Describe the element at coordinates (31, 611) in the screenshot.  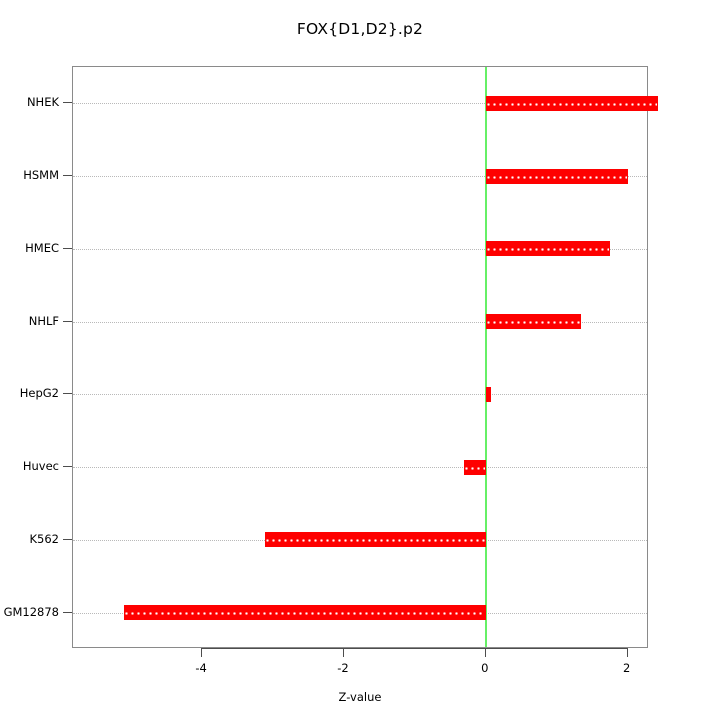
I see `y-axis-tick-label: GM12878` at that location.